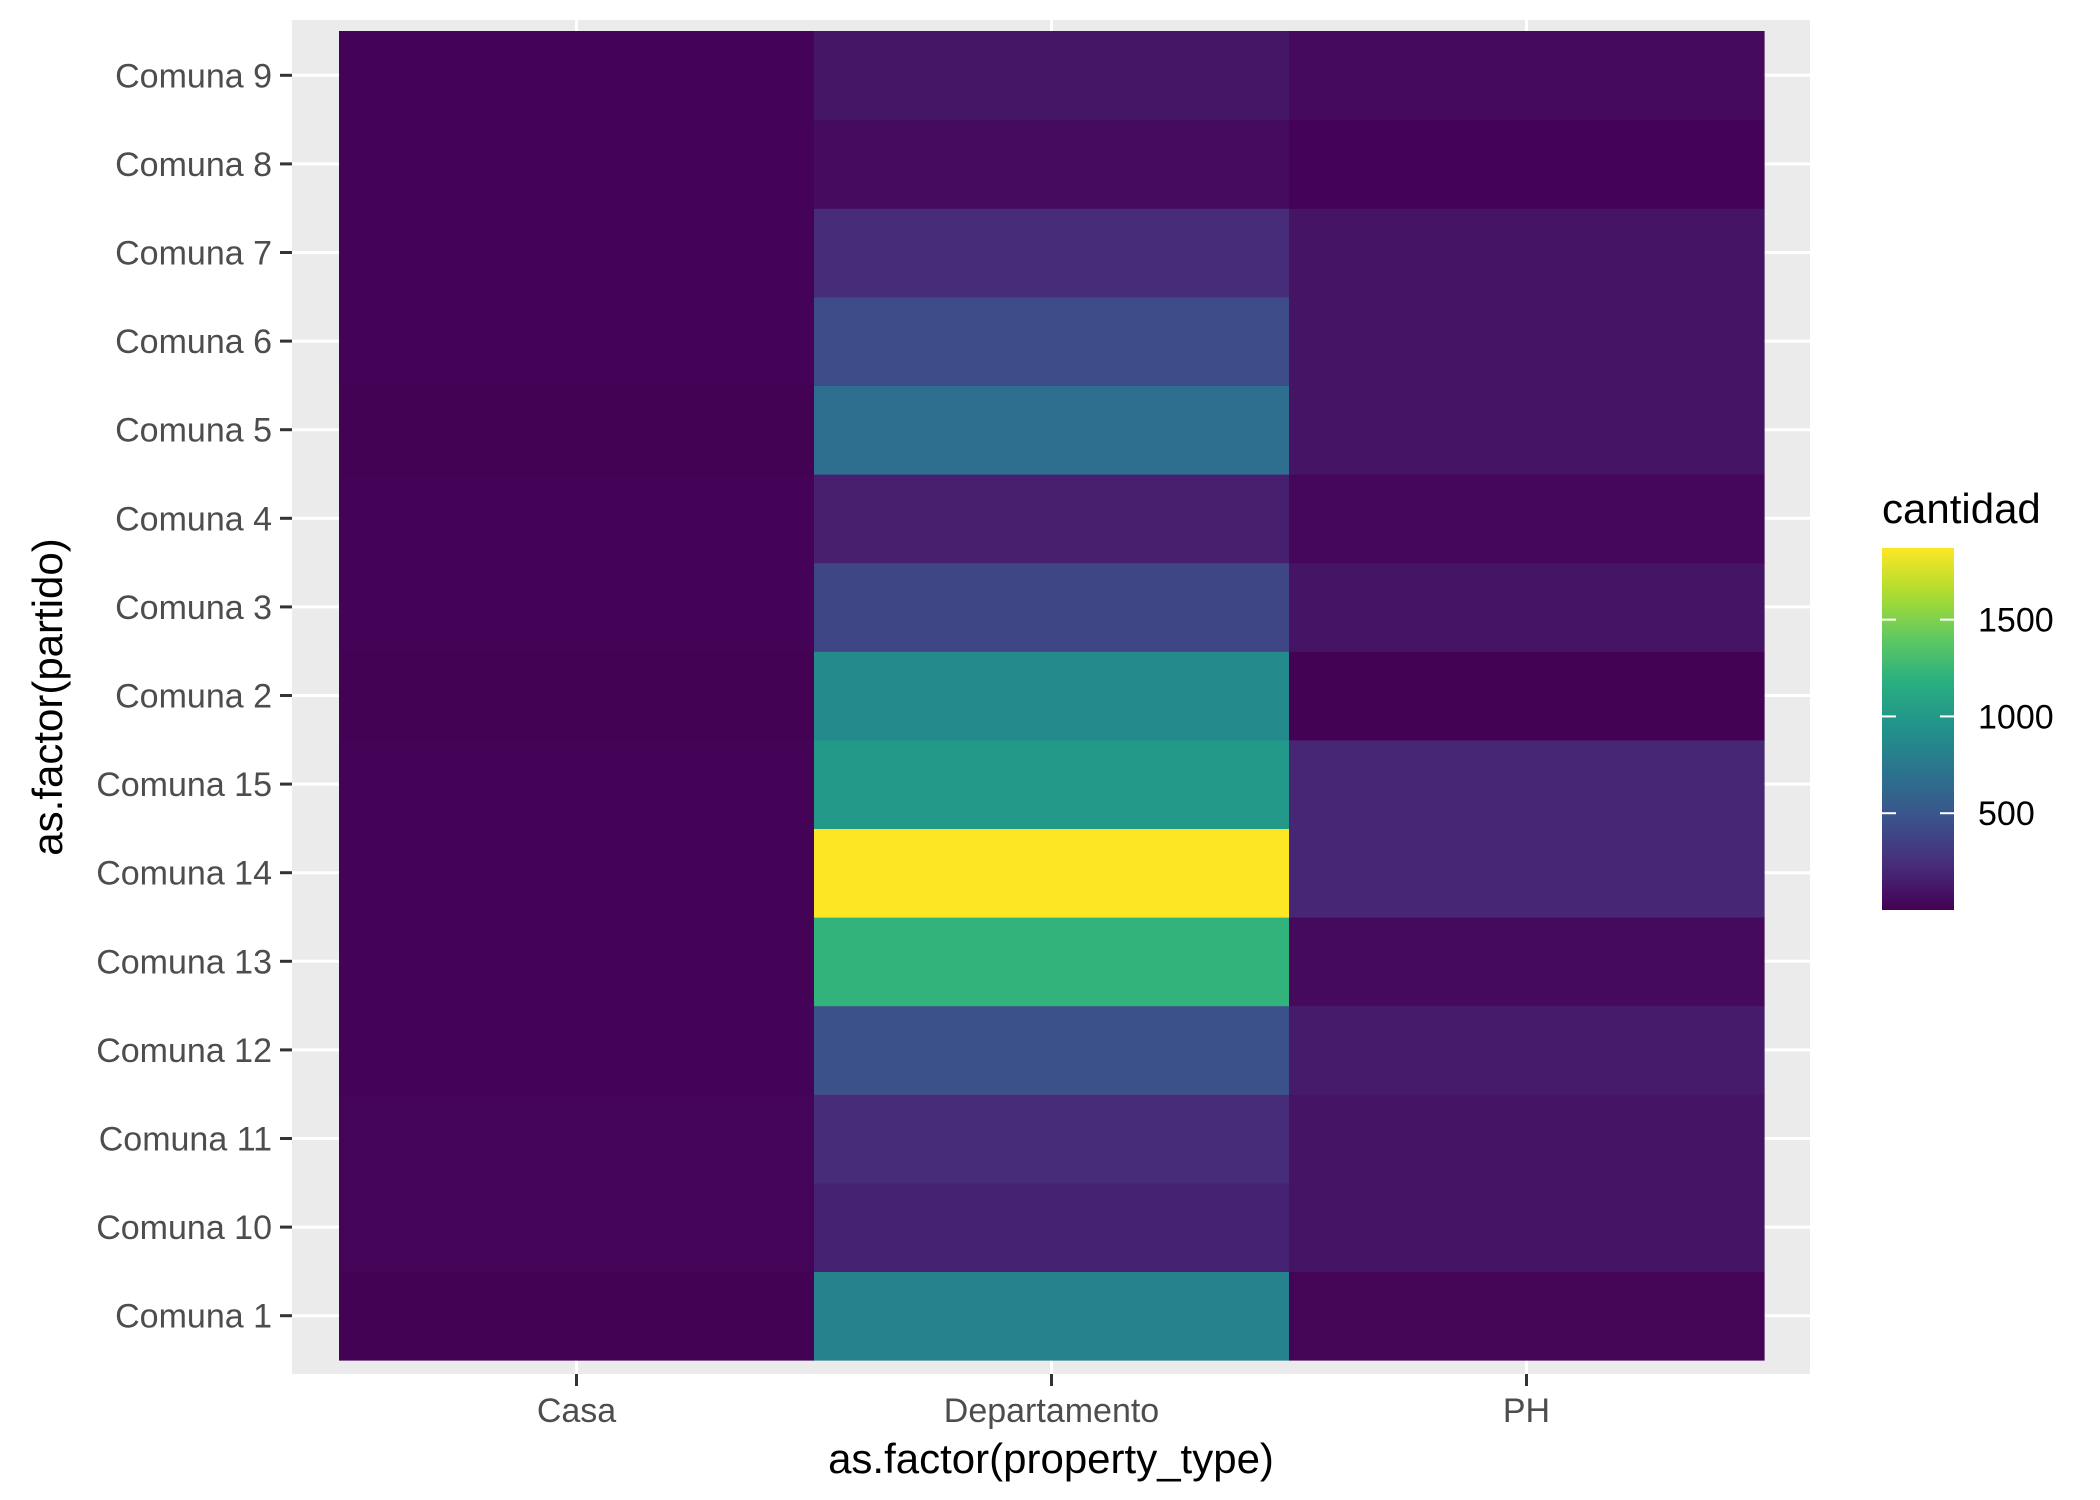 Image resolution: width=2100 pixels, height=1500 pixels. Describe the element at coordinates (576, 1411) in the screenshot. I see `x-tick-label: Casa` at that location.